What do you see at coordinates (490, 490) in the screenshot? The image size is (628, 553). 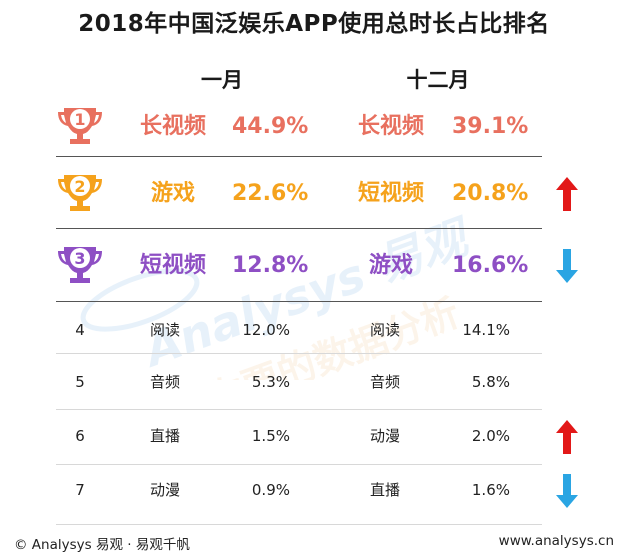 I see `dec-value-label: 1.6%` at bounding box center [490, 490].